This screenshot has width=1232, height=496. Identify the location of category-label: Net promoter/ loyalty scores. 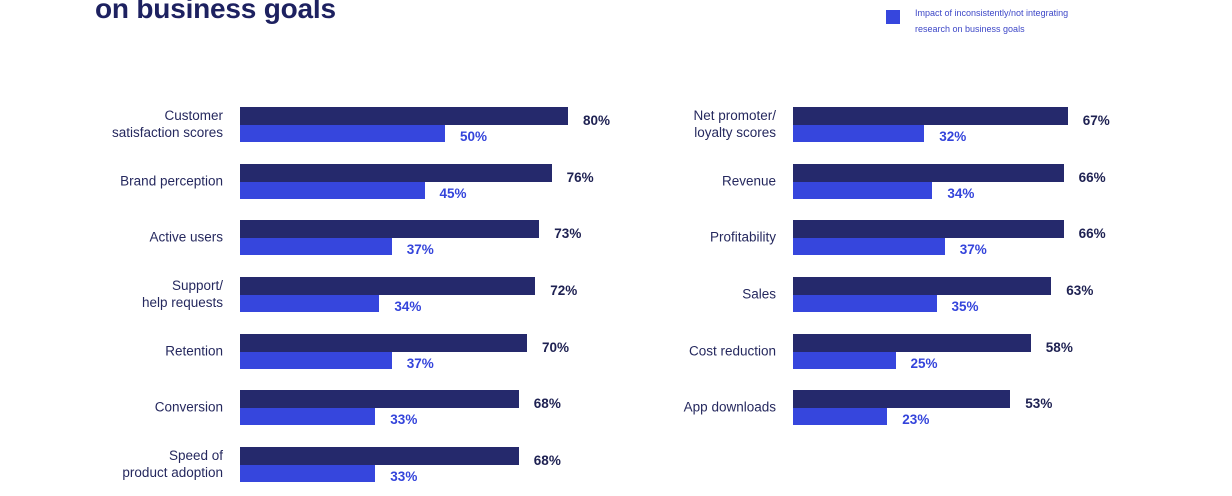
(734, 124).